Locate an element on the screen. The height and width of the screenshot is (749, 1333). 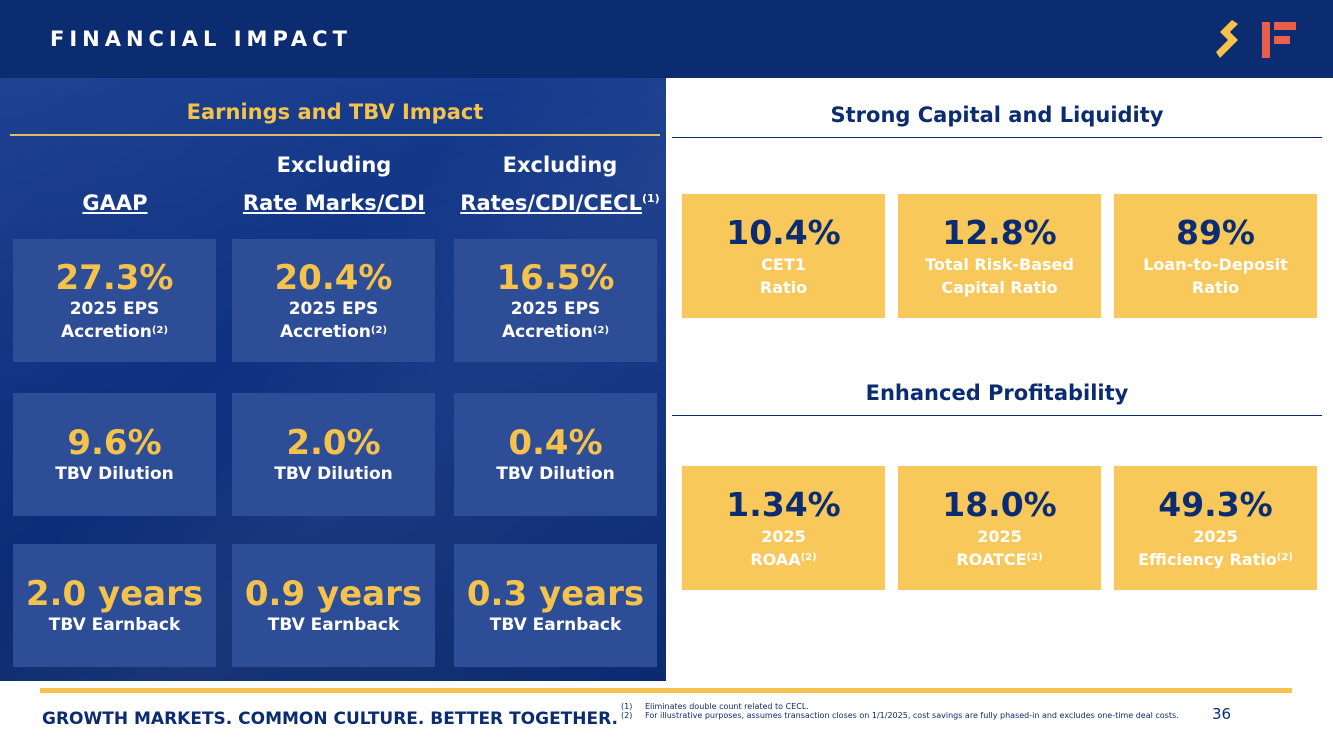
box-value: 18.0% is located at coordinates (999, 504).